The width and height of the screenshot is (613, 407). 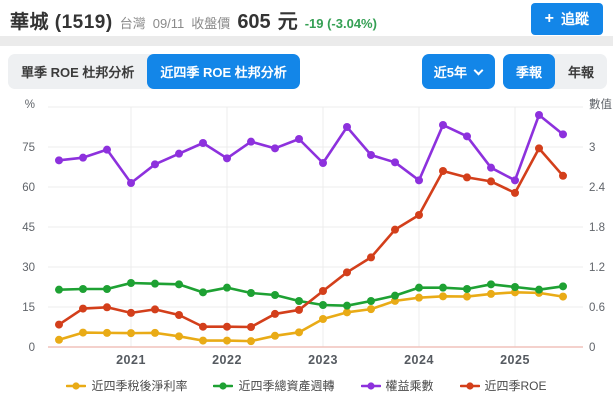 I want to click on price-change: -19 (-3.04%), so click(x=340, y=23).